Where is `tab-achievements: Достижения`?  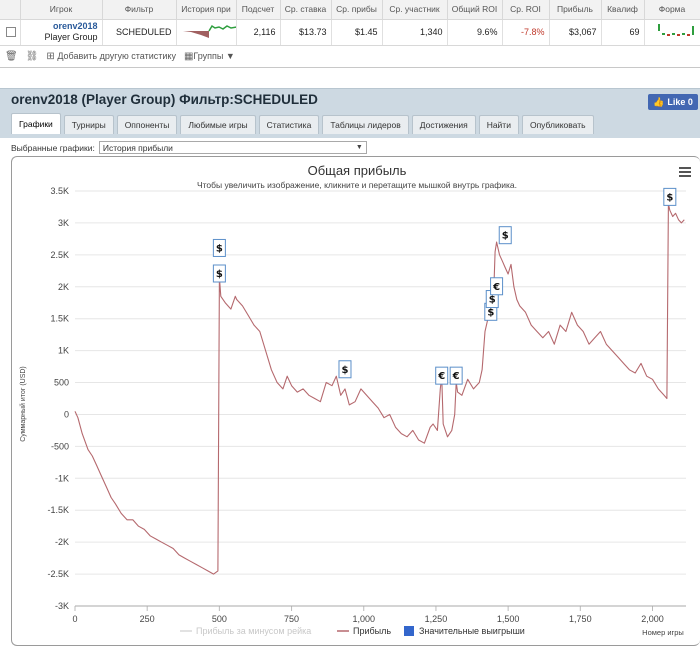
tab-achievements: Достижения is located at coordinates (443, 124).